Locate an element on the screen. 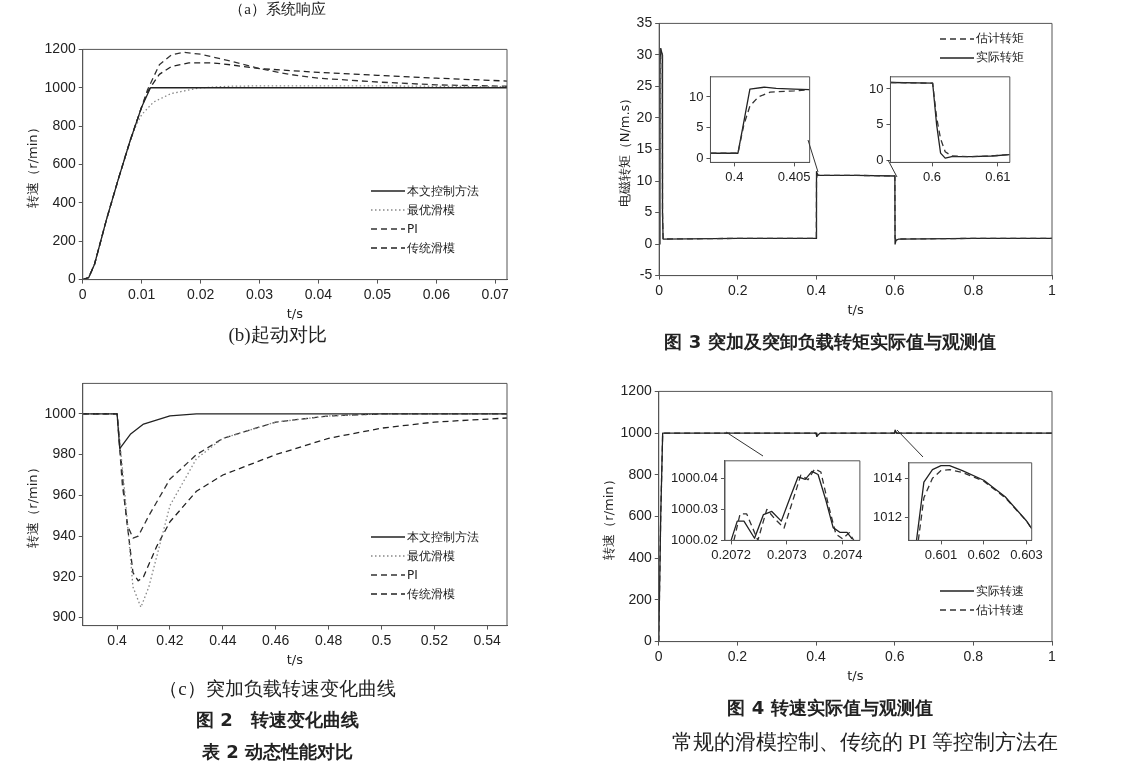 The width and height of the screenshot is (1134, 764). text: （c）突加负载转速变化曲线 is located at coordinates (277, 689).